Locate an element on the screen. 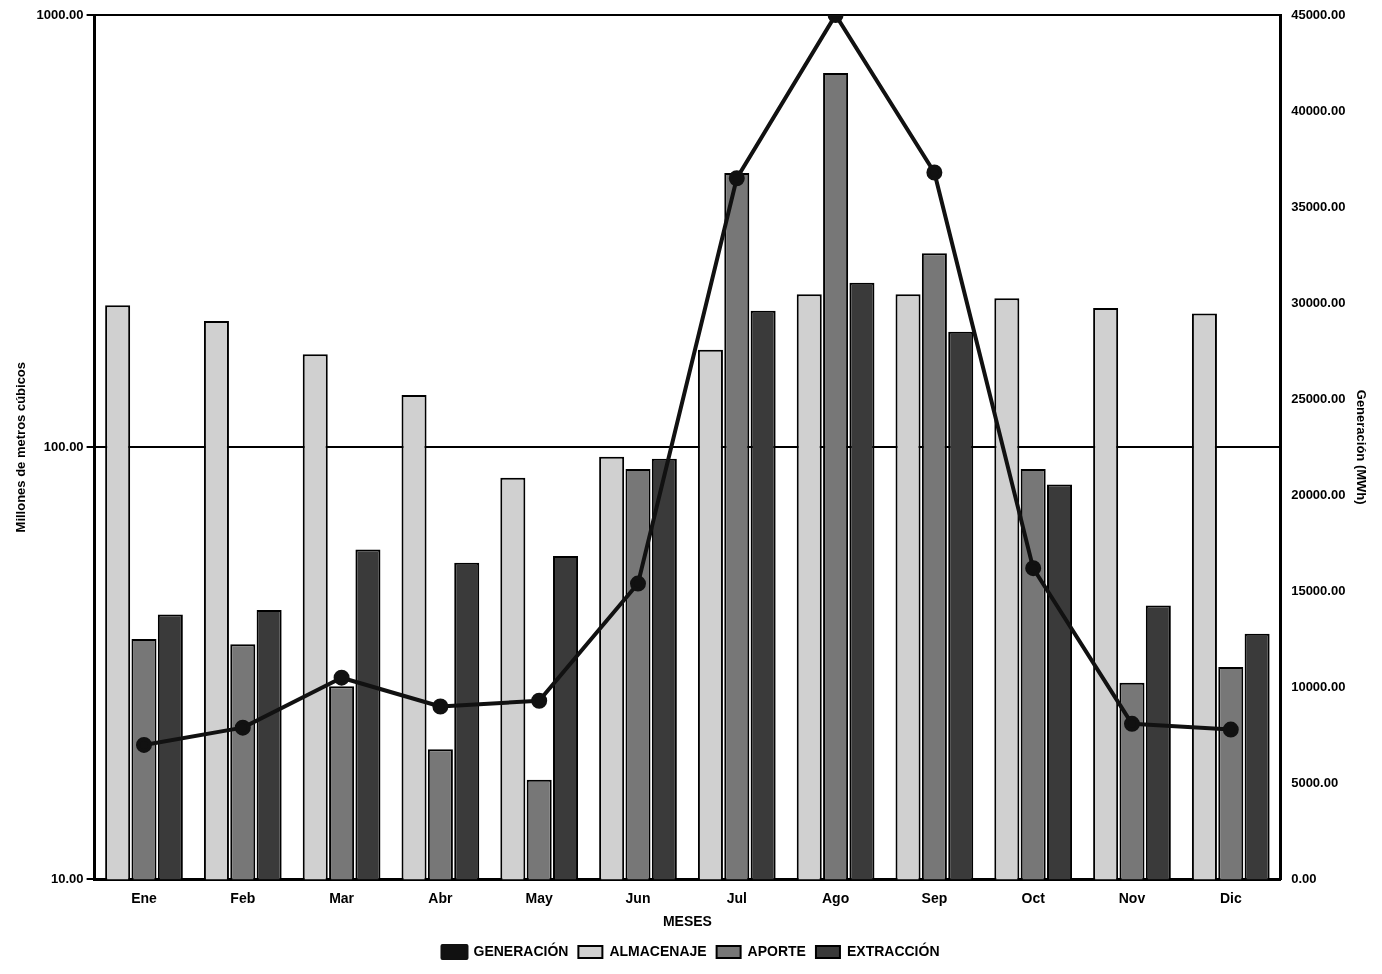 The width and height of the screenshot is (1382, 974). y2-tick-label: 40000.00 is located at coordinates (1318, 110).